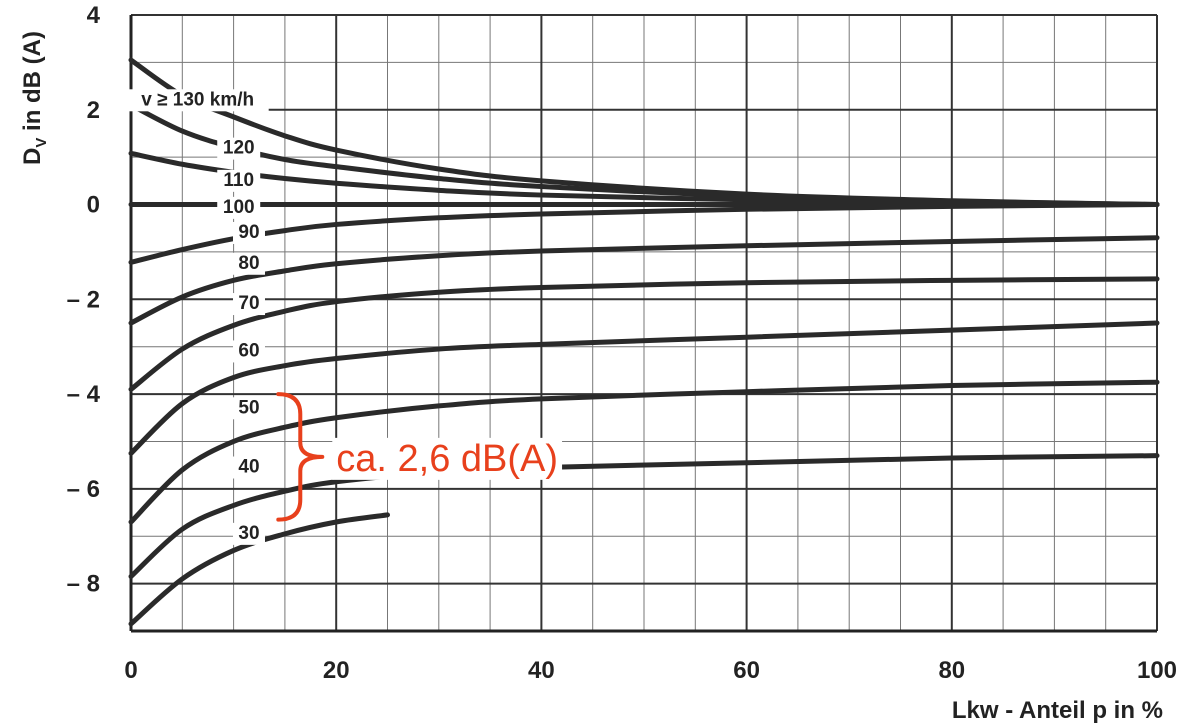 Image resolution: width=1187 pixels, height=728 pixels. Describe the element at coordinates (1157, 670) in the screenshot. I see `x-tick-label: 100` at that location.